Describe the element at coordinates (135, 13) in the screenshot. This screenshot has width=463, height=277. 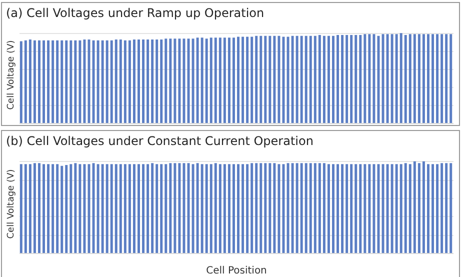
I see `chart-title: (a) Cell Voltages under Ramp up Operation` at that location.